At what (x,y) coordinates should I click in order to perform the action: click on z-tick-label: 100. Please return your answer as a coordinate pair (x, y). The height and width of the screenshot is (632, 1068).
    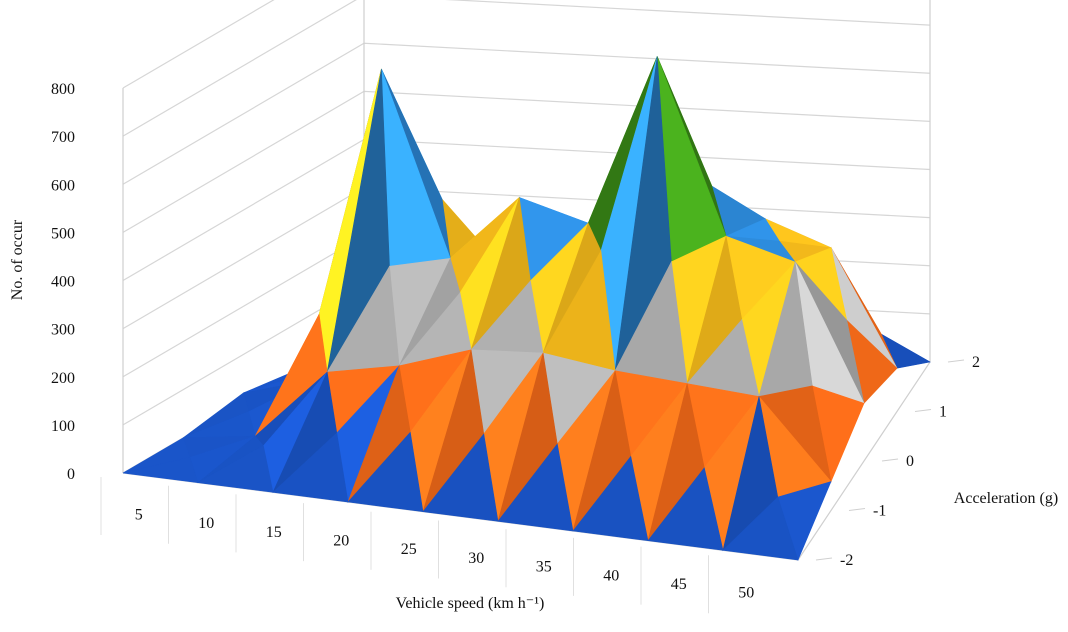
    Looking at the image, I should click on (63, 426).